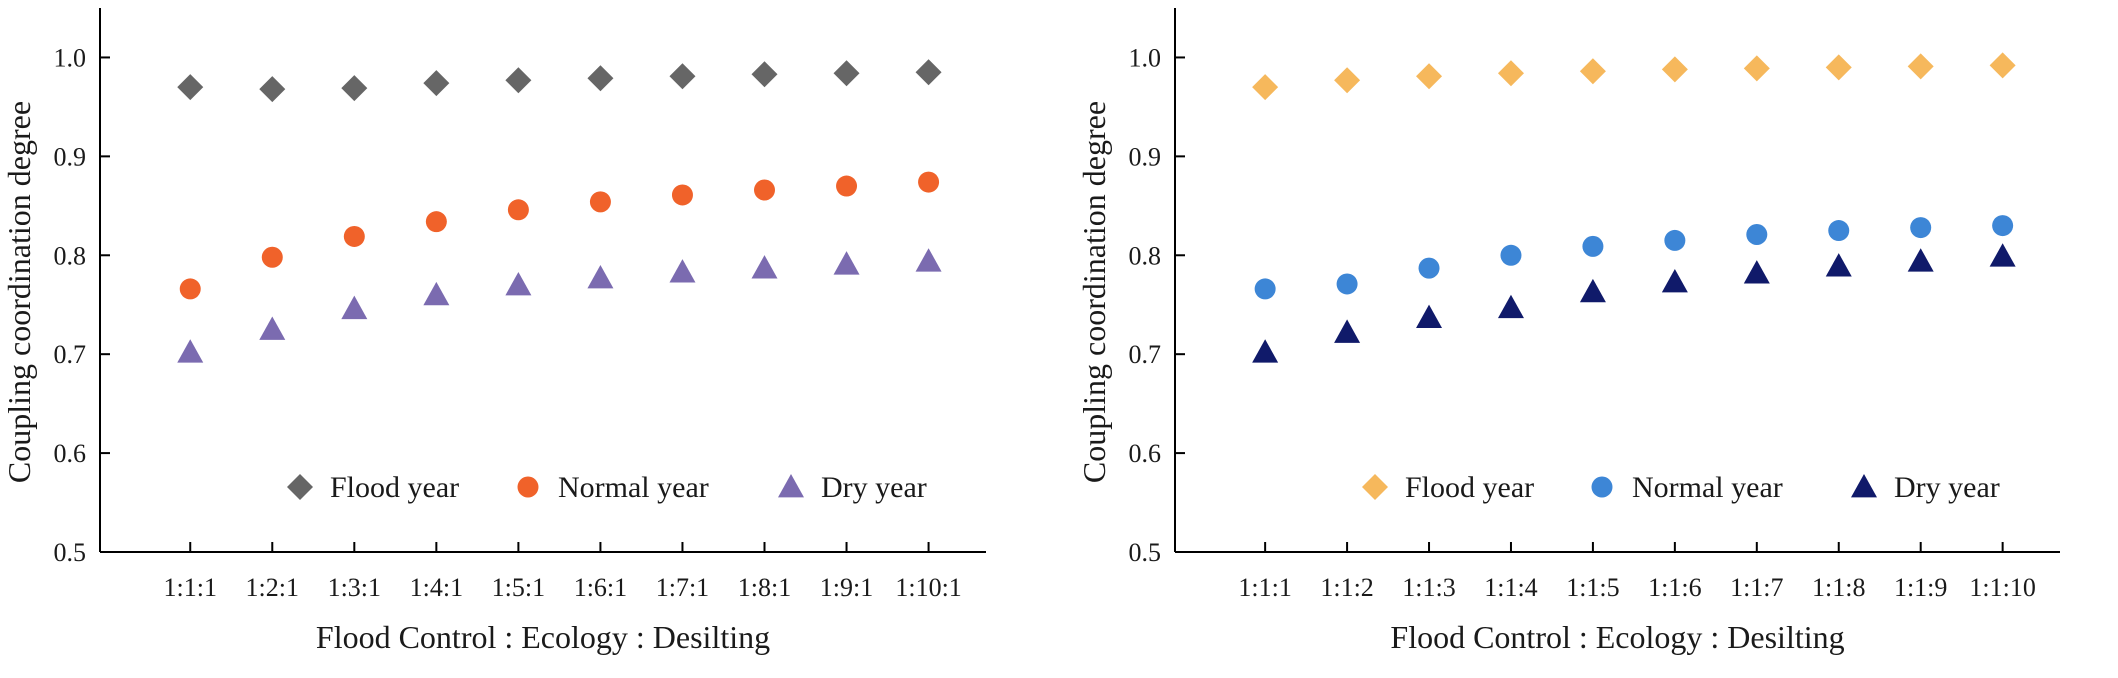  Describe the element at coordinates (1428, 587) in the screenshot. I see `x-tick-label: 1:1:3` at that location.